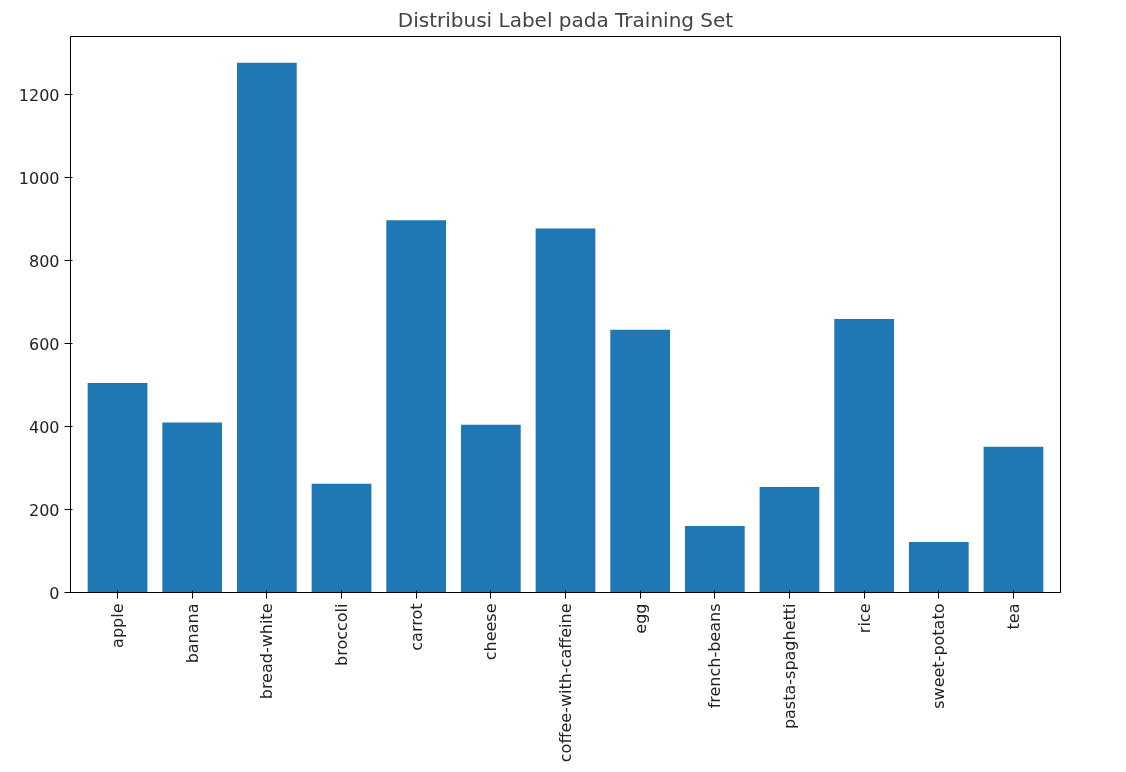 This screenshot has height=772, width=1126. What do you see at coordinates (44, 261) in the screenshot?
I see `y-tick-label: 800` at bounding box center [44, 261].